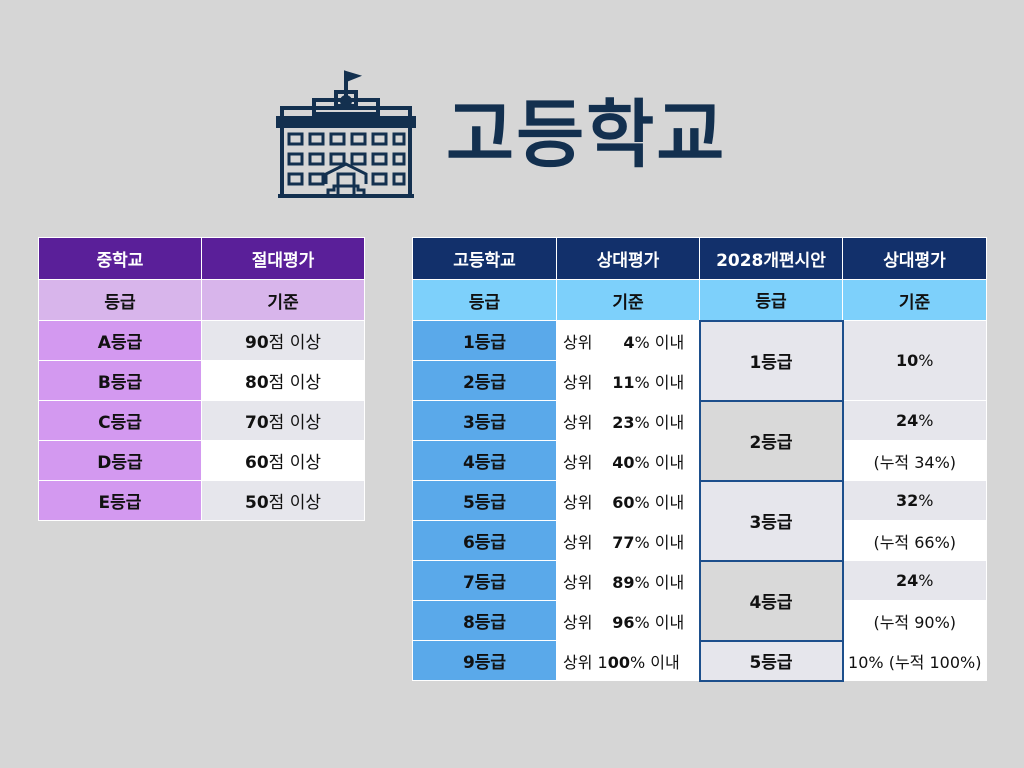 The image size is (1024, 768). Describe the element at coordinates (628, 540) in the screenshot. I see `criterion-cell: 상위 77% 이내` at that location.